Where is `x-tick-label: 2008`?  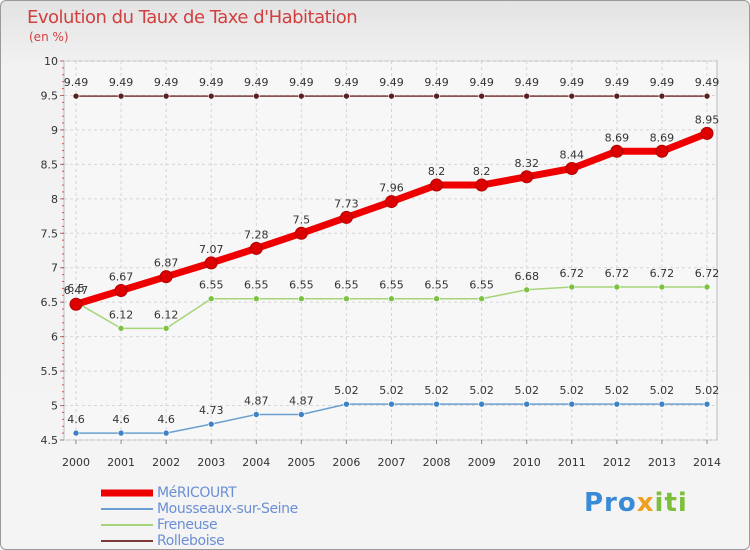
x-tick-label: 2008 is located at coordinates (437, 462).